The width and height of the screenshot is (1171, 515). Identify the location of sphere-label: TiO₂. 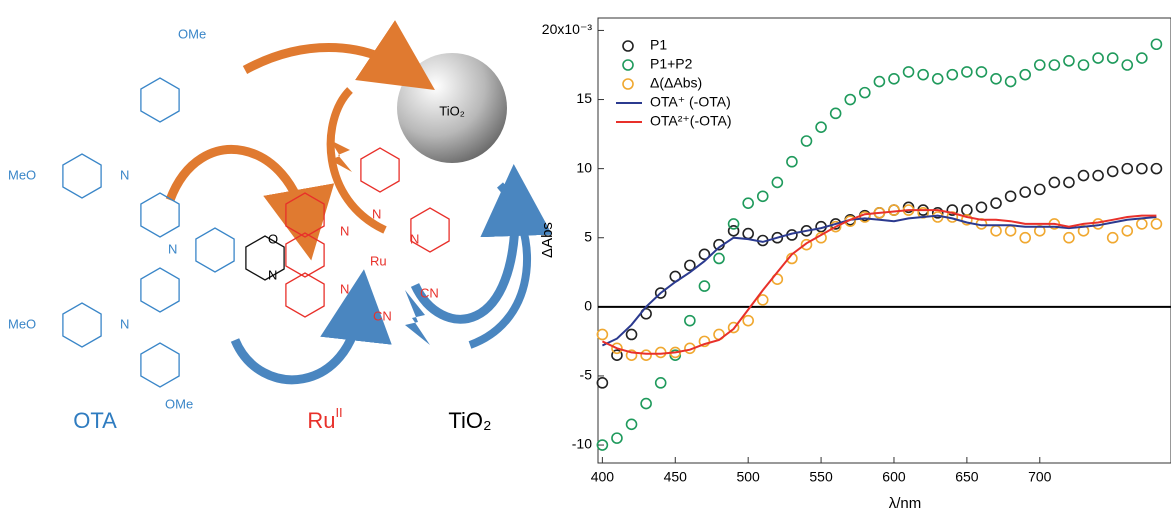
(452, 110).